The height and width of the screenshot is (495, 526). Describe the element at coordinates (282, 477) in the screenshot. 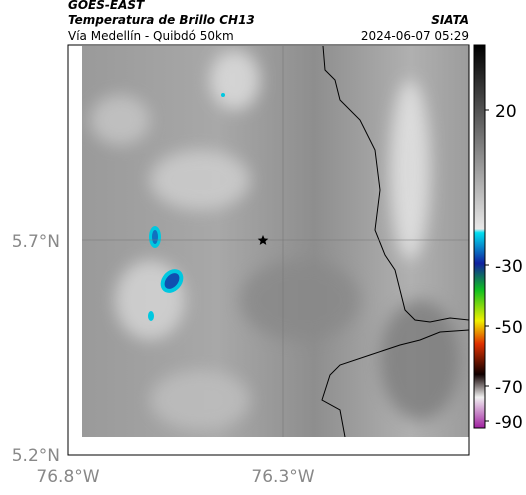

I see `lon-label: 76.3°W` at that location.